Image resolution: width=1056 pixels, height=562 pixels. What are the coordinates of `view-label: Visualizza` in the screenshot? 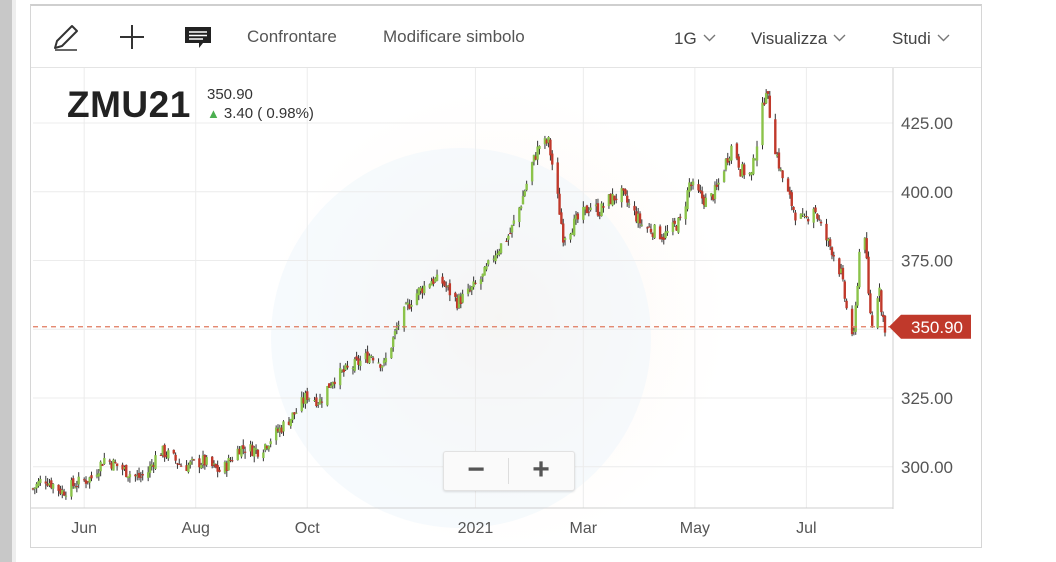 It's located at (789, 38).